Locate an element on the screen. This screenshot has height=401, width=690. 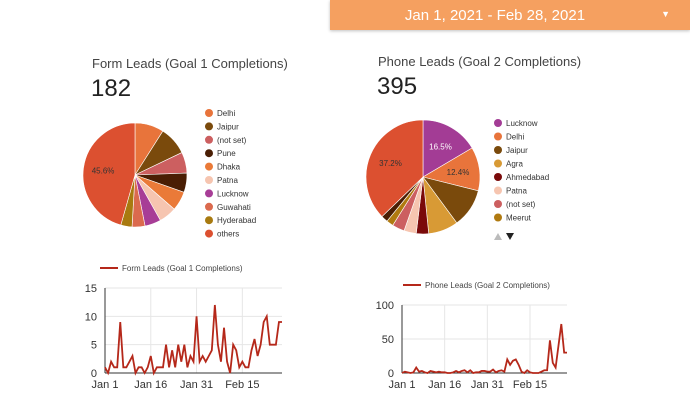
date-range-label: Jan 1, 2021 - Feb 28, 2021 is located at coordinates (495, 15).